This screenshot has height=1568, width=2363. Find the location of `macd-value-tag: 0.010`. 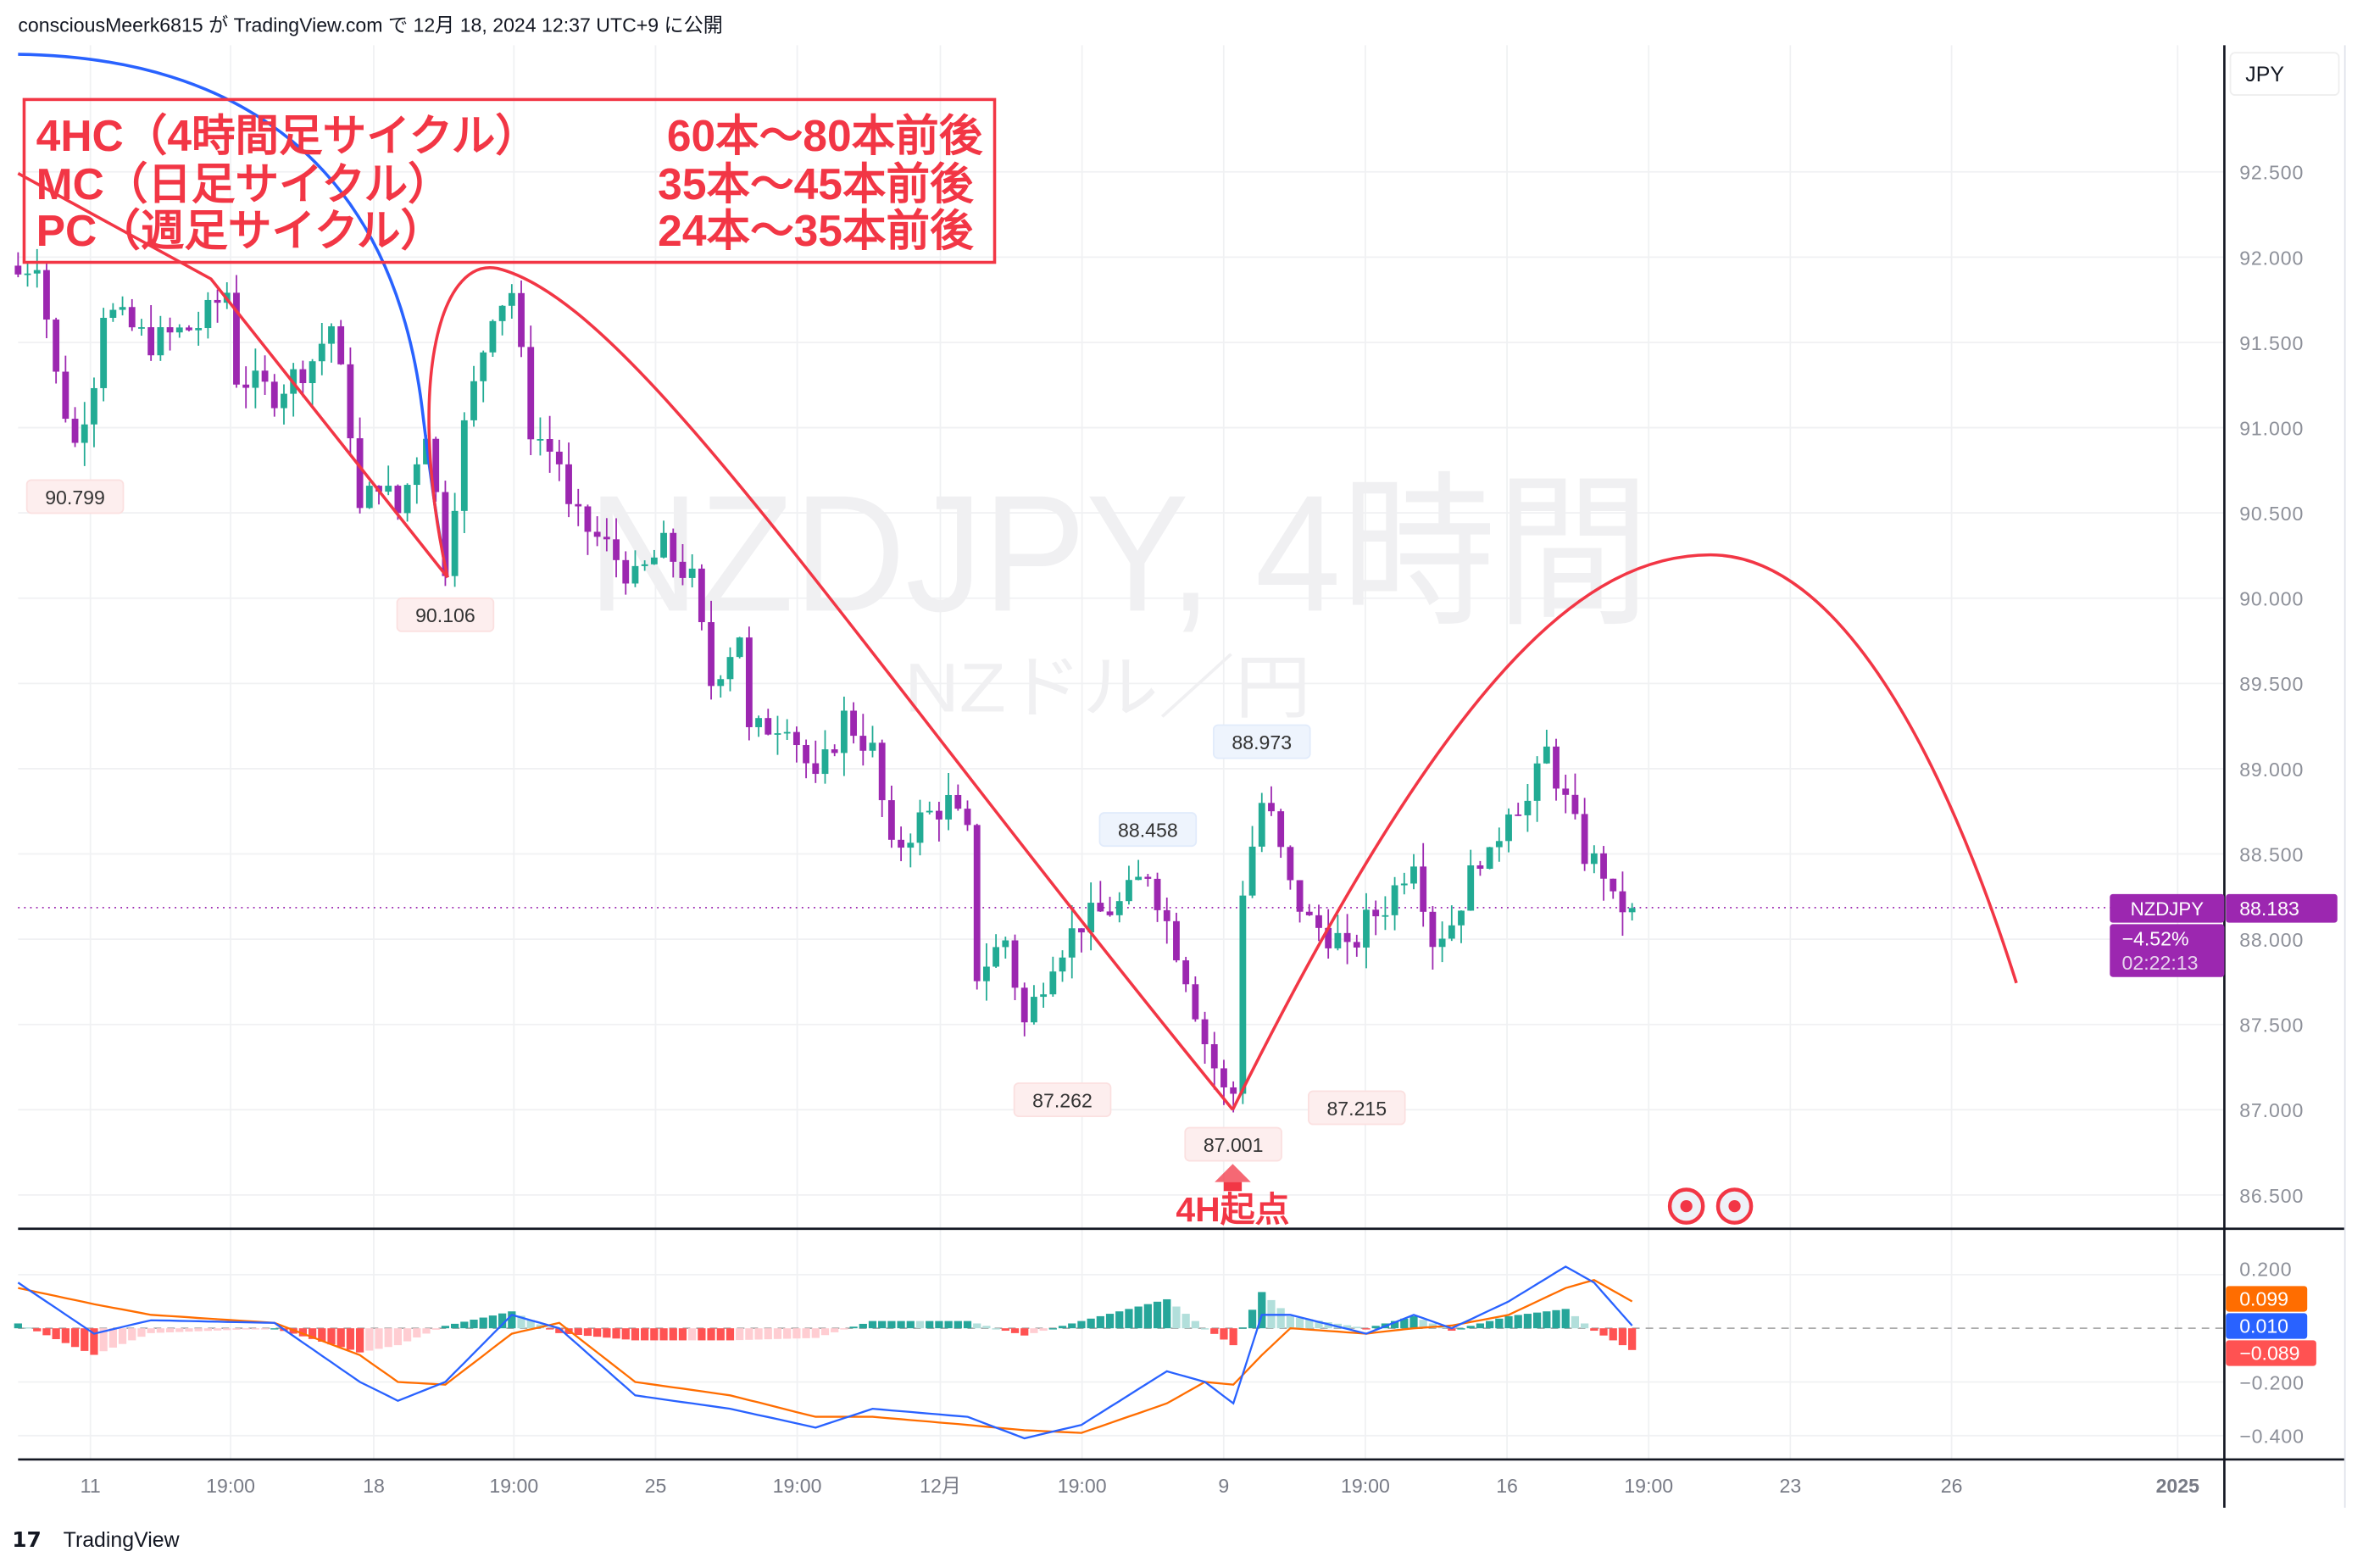

macd-value-tag: 0.010 is located at coordinates (2263, 1326).